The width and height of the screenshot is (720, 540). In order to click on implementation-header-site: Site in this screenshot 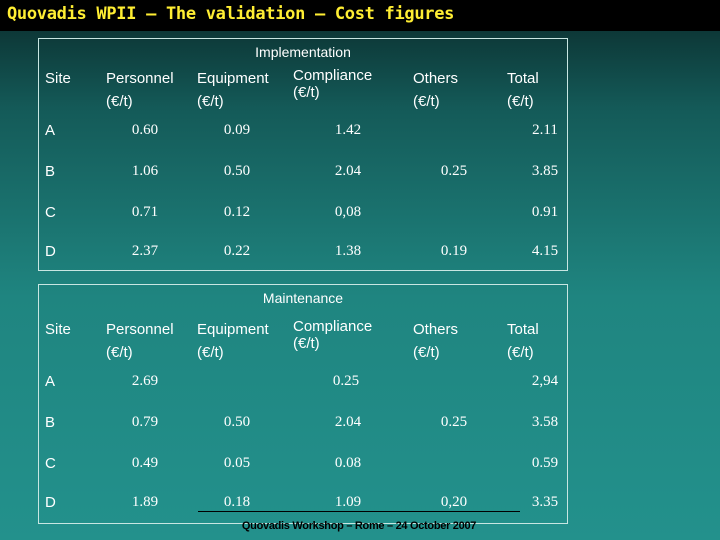, I will do `click(58, 78)`.